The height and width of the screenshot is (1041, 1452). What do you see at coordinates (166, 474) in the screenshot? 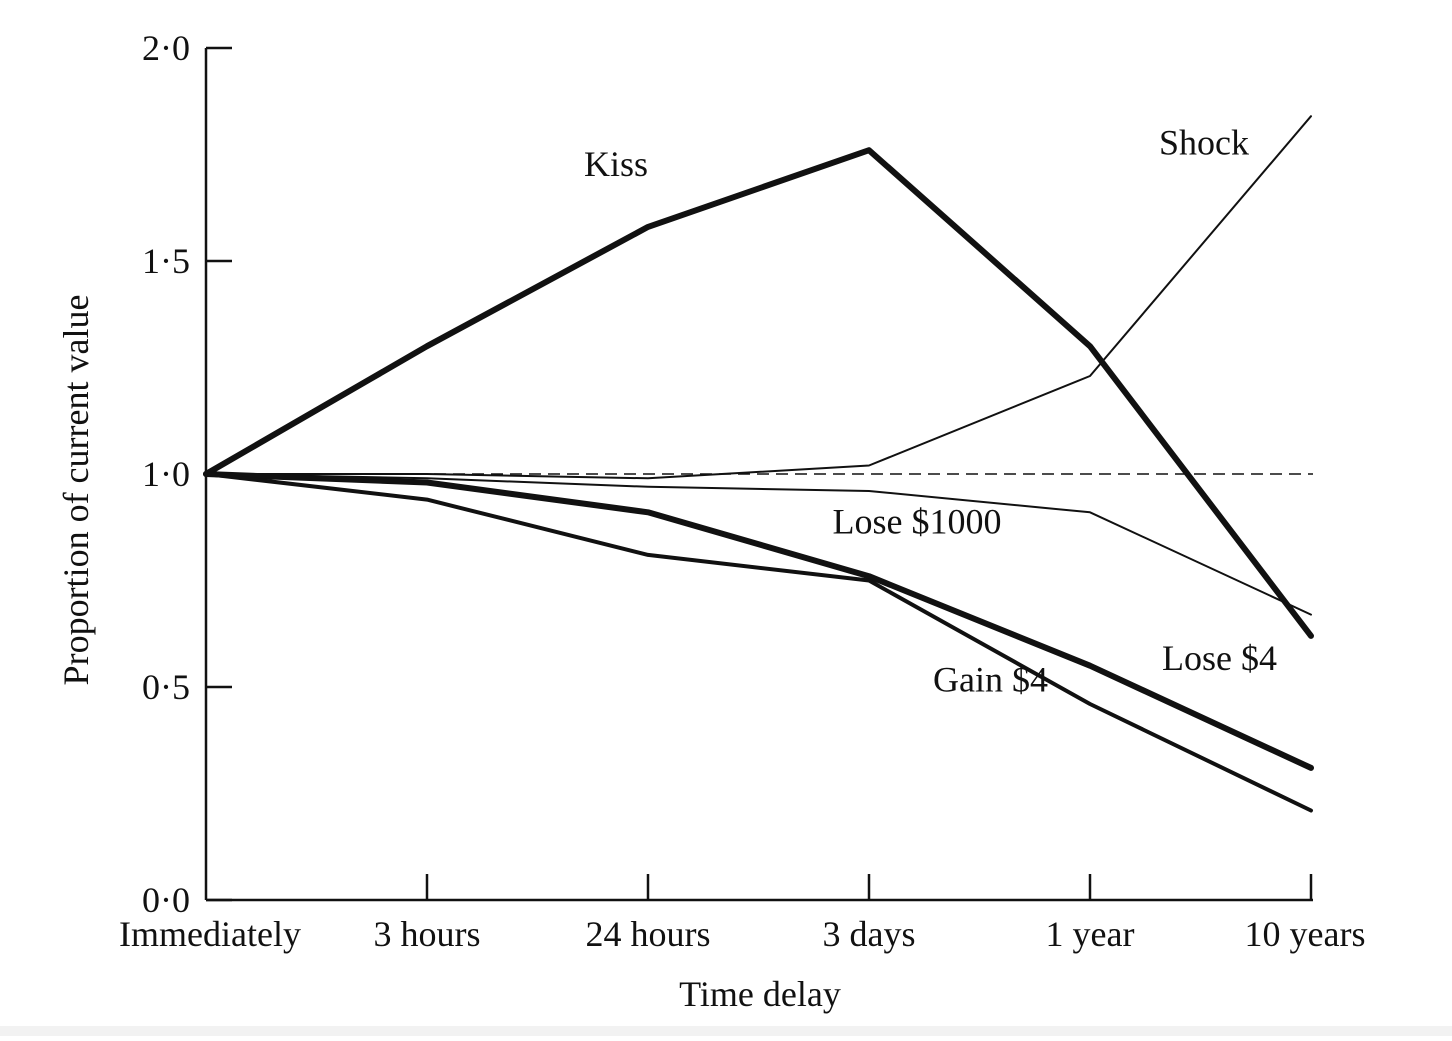
I see `y-tick-label: 1·0` at bounding box center [166, 474].